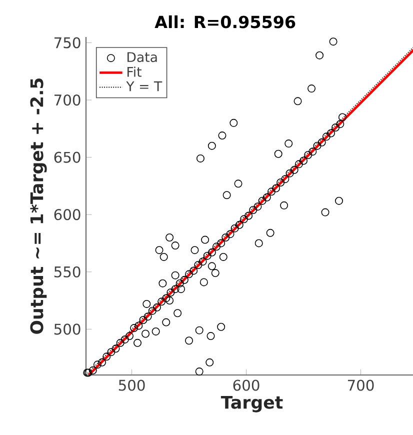  I want to click on legend-label: Y = T, so click(144, 86).